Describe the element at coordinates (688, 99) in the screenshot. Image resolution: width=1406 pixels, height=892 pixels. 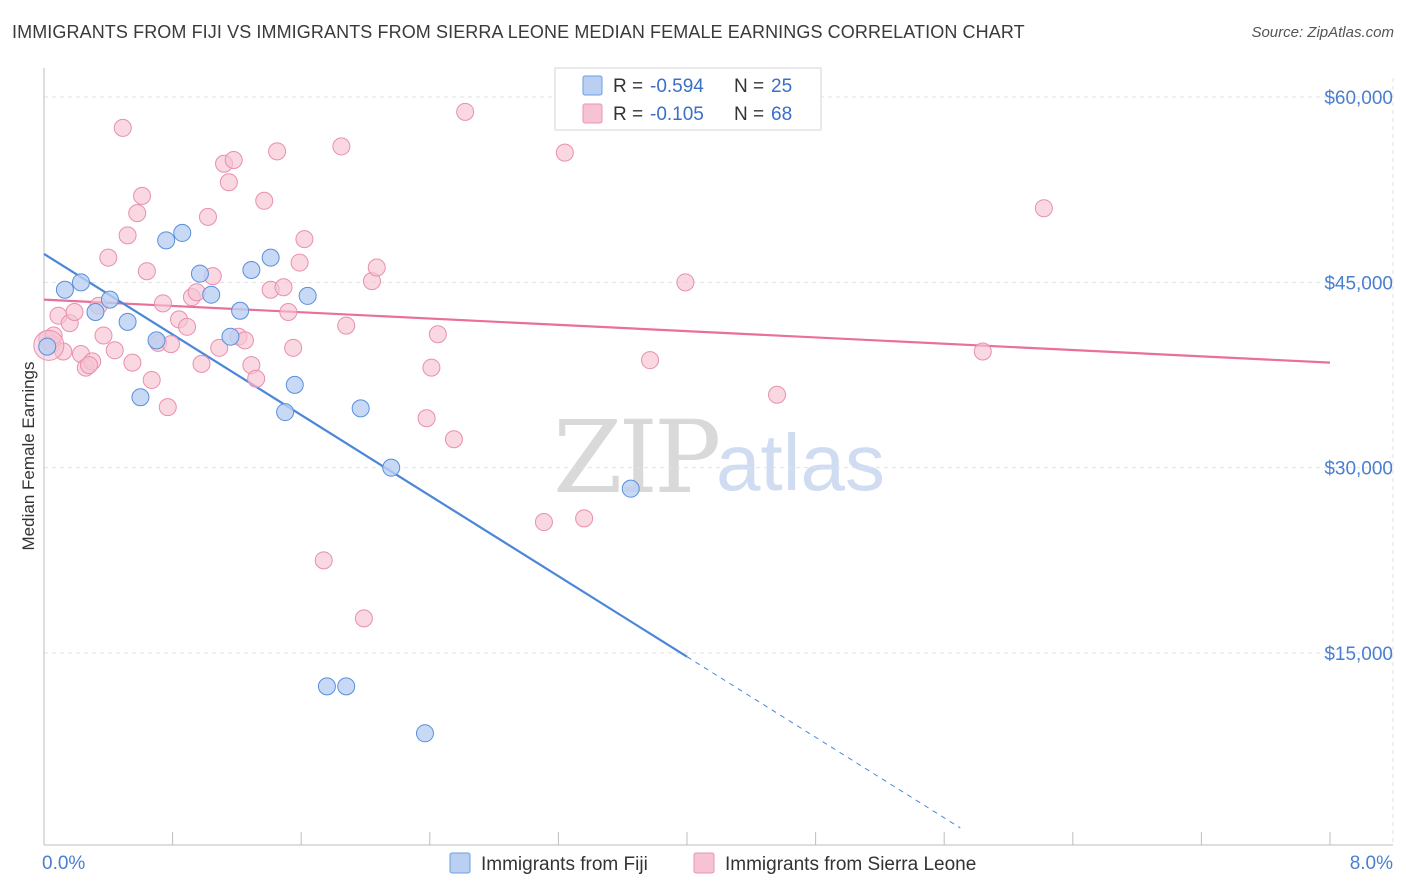
I see `stats-box: R = -0.594 N = 25 R = -0.105 N = 68` at that location.